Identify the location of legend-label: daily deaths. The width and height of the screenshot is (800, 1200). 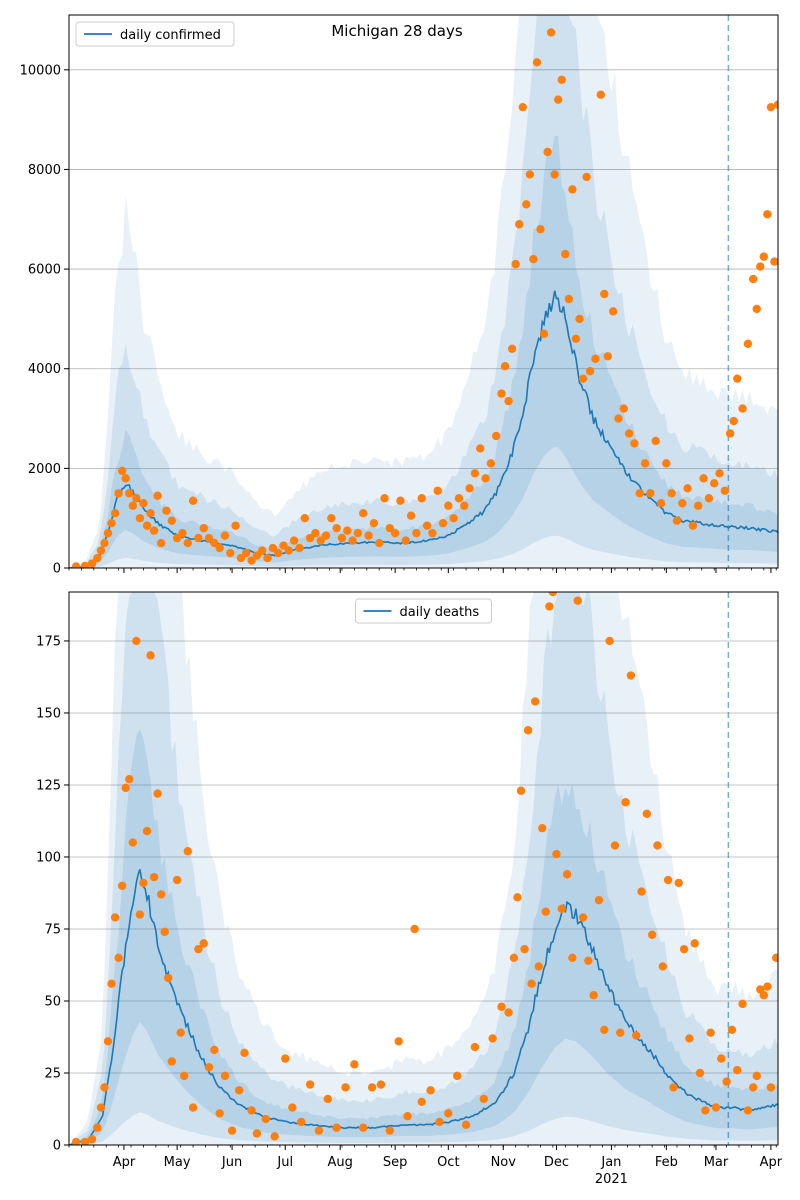
(440, 612).